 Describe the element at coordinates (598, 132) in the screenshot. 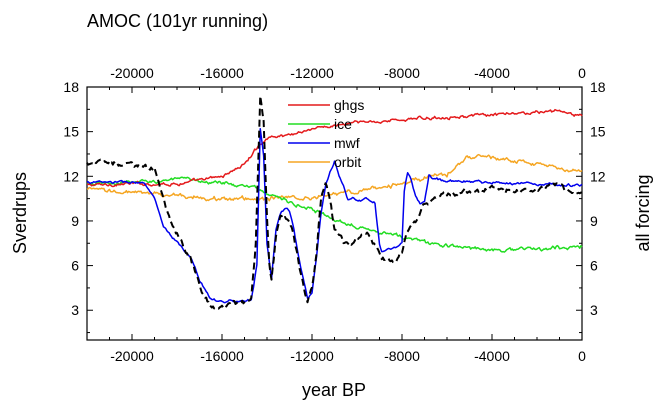

I see `y-tick-label-right: 15` at that location.